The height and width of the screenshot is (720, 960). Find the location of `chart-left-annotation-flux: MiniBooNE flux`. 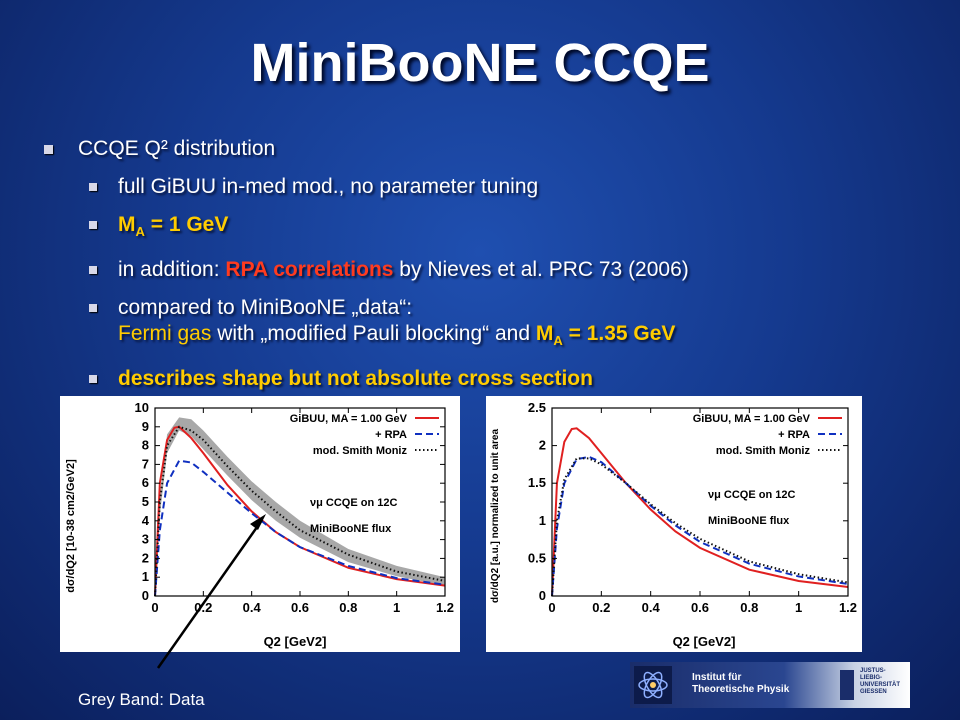

chart-left-annotation-flux: MiniBooNE flux is located at coordinates (351, 529).